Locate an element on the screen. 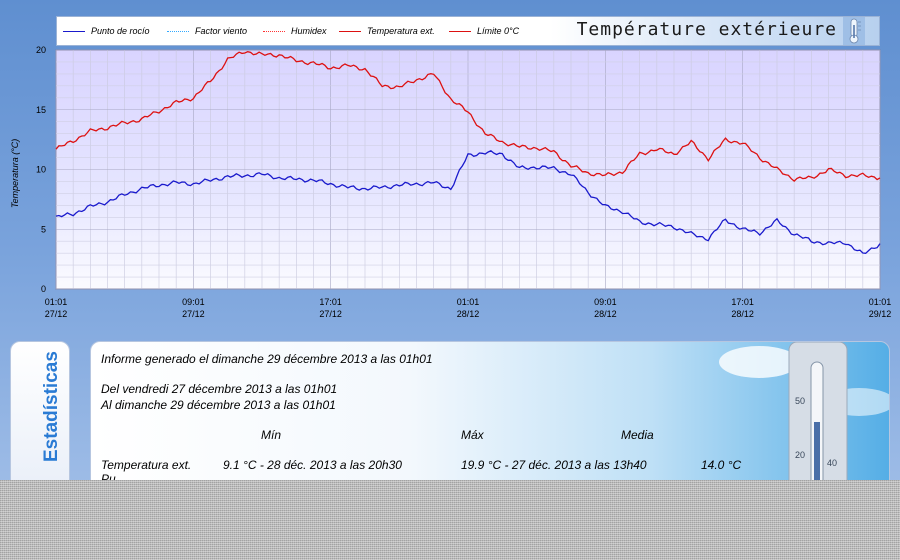 The width and height of the screenshot is (900, 560). statistics-tab-label: Estadísticas is located at coordinates (51, 406).